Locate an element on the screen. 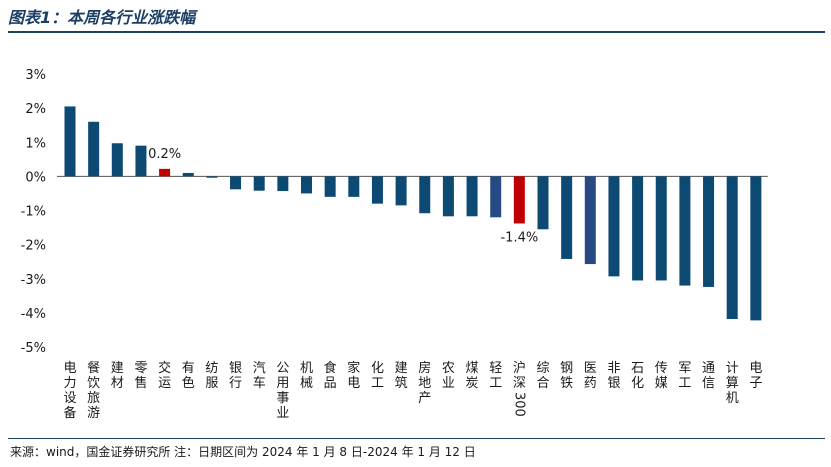 The image size is (831, 467). x-category-label-part: 深 is located at coordinates (519, 383).